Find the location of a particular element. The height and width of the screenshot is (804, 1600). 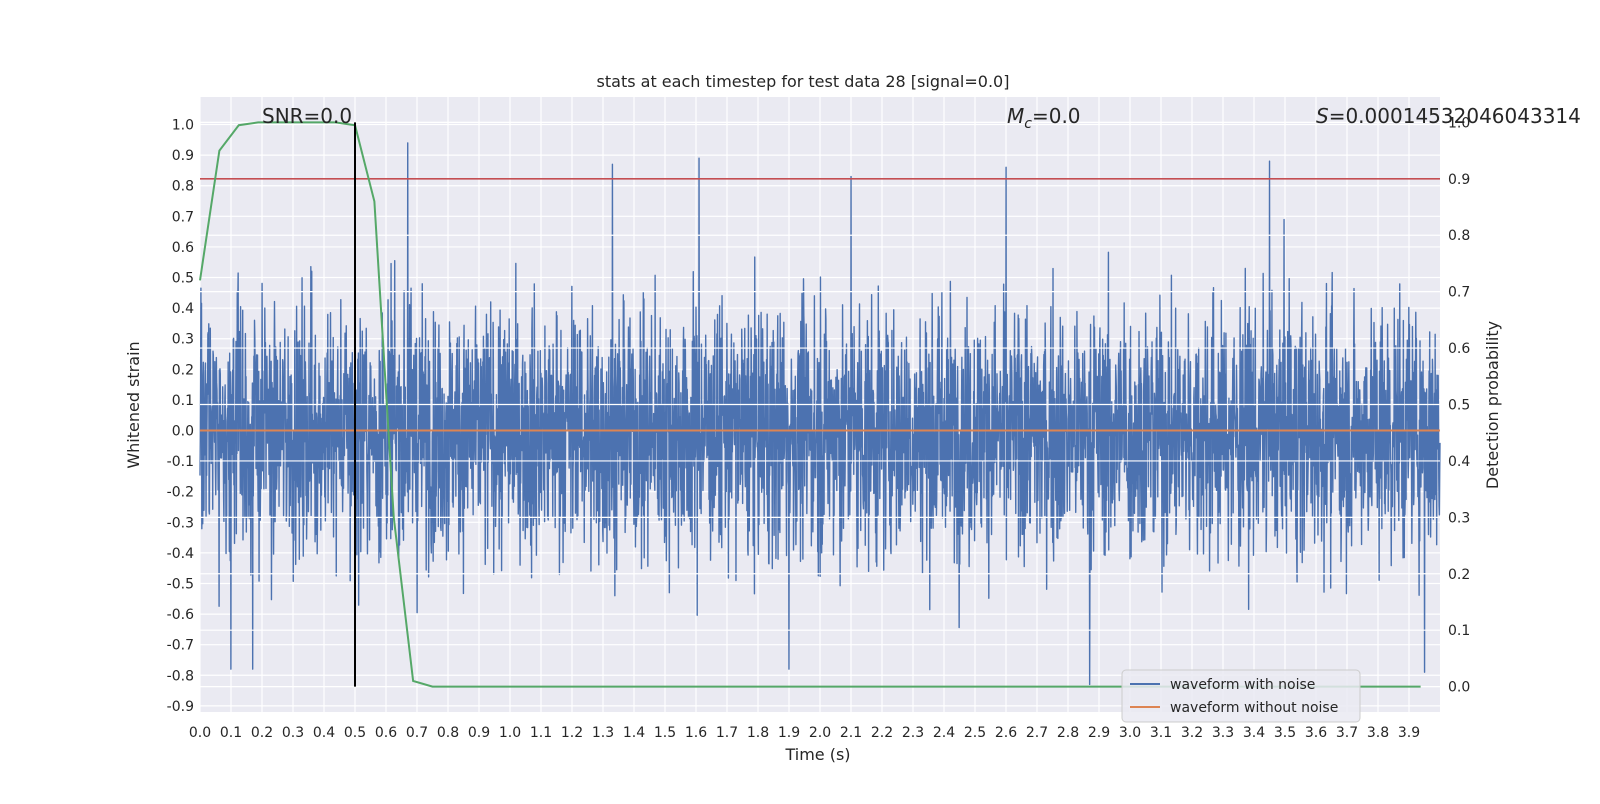

y2-tick-label: 0.2 is located at coordinates (1459, 575).